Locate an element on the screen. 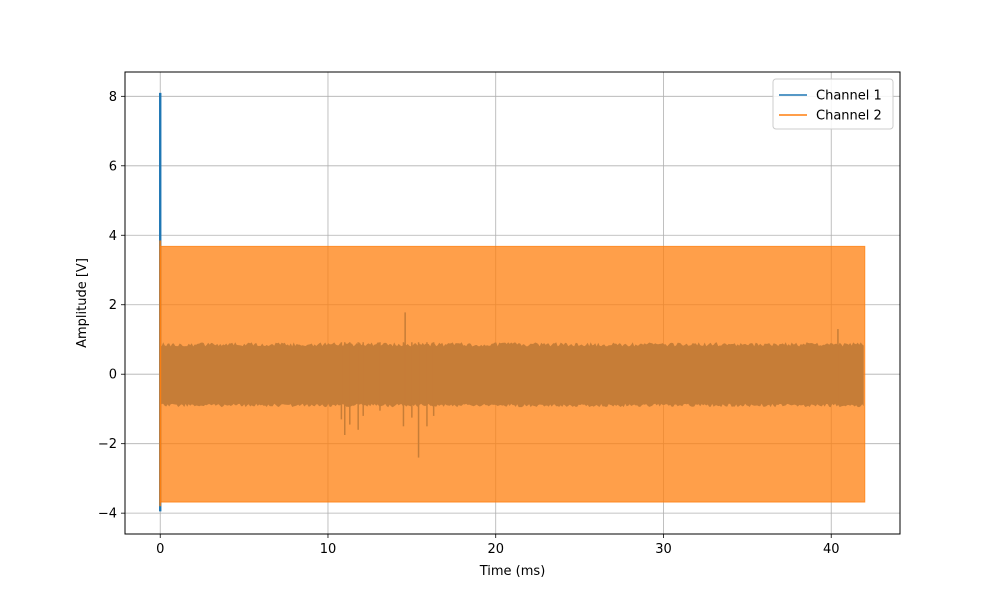  legend-label: Channel 2 is located at coordinates (849, 116).